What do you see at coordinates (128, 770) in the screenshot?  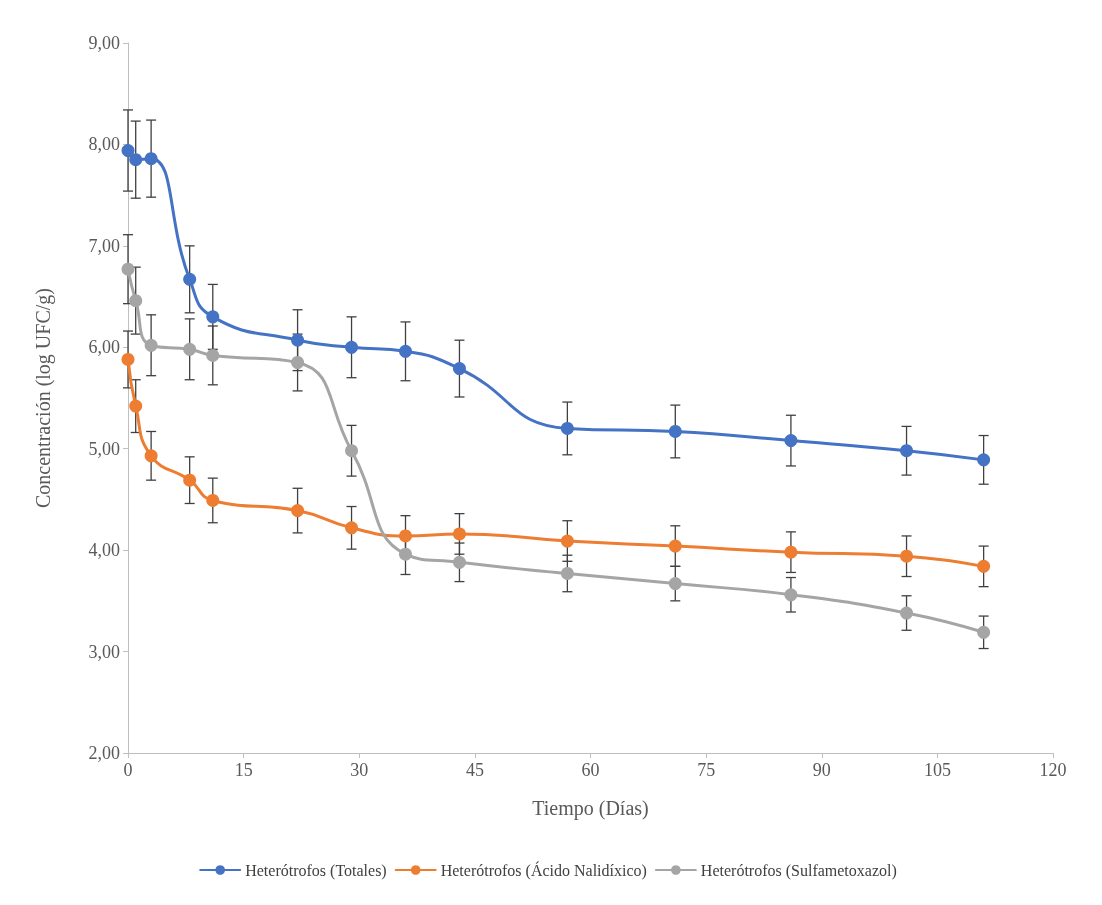 I see `x-tick-label: 0` at bounding box center [128, 770].